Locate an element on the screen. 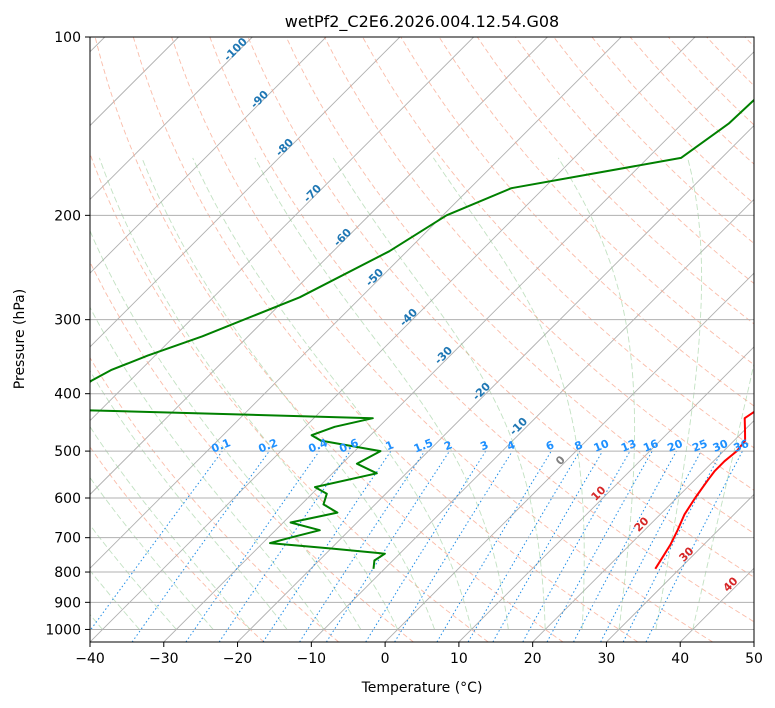 The image size is (775, 708). y-tick-label: 200 is located at coordinates (67, 216).